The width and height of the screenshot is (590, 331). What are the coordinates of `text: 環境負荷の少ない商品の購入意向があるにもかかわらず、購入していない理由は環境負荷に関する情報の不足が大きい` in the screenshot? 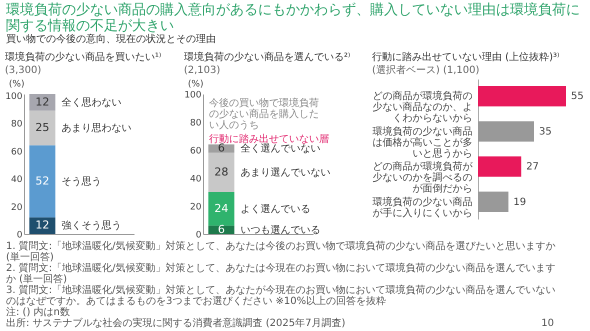 It's located at (293, 17).